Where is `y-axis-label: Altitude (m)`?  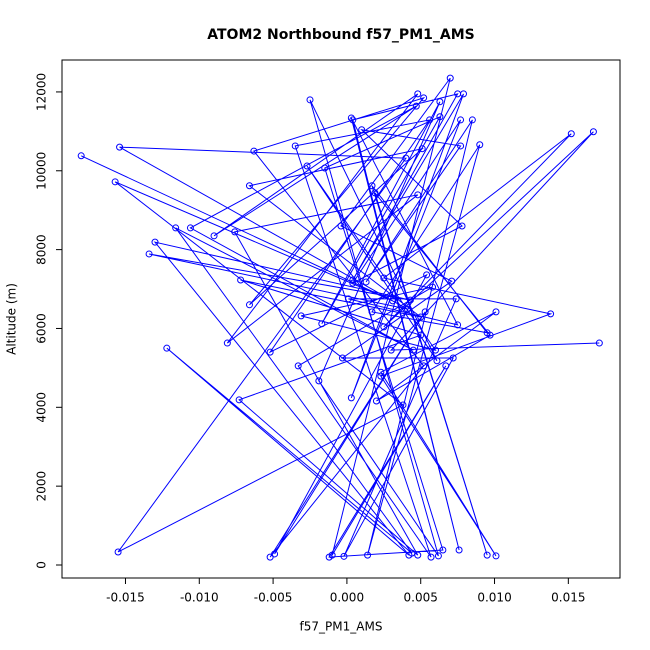
y-axis-label: Altitude (m) is located at coordinates (12, 319).